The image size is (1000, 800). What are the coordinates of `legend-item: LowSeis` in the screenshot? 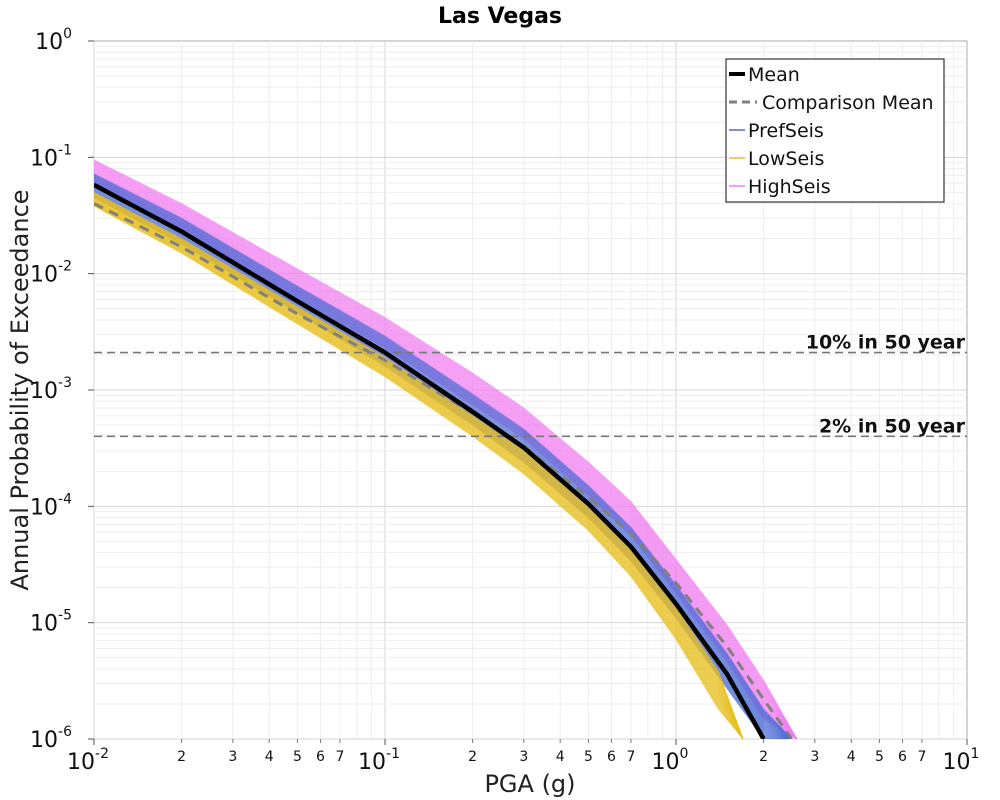 It's located at (776, 159).